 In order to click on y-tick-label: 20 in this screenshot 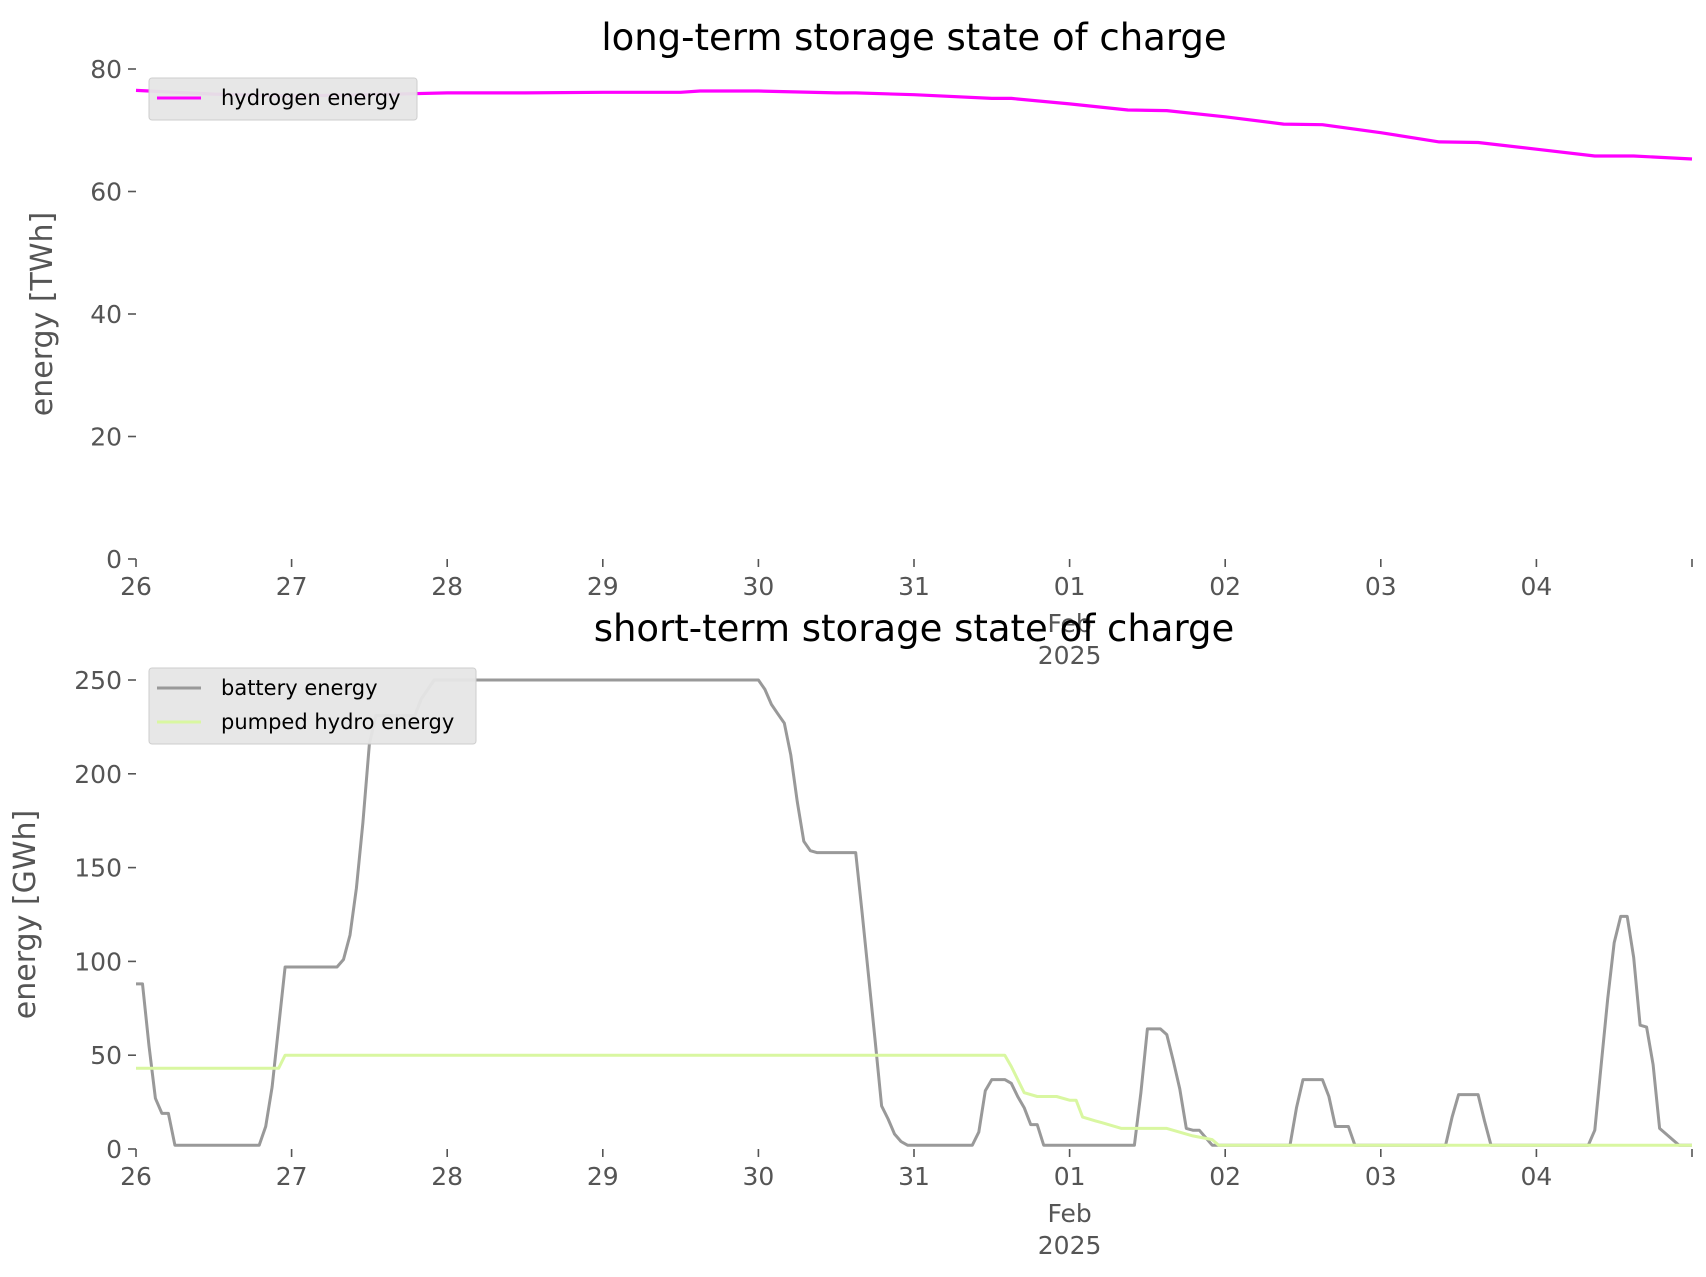, I will do `click(106, 437)`.